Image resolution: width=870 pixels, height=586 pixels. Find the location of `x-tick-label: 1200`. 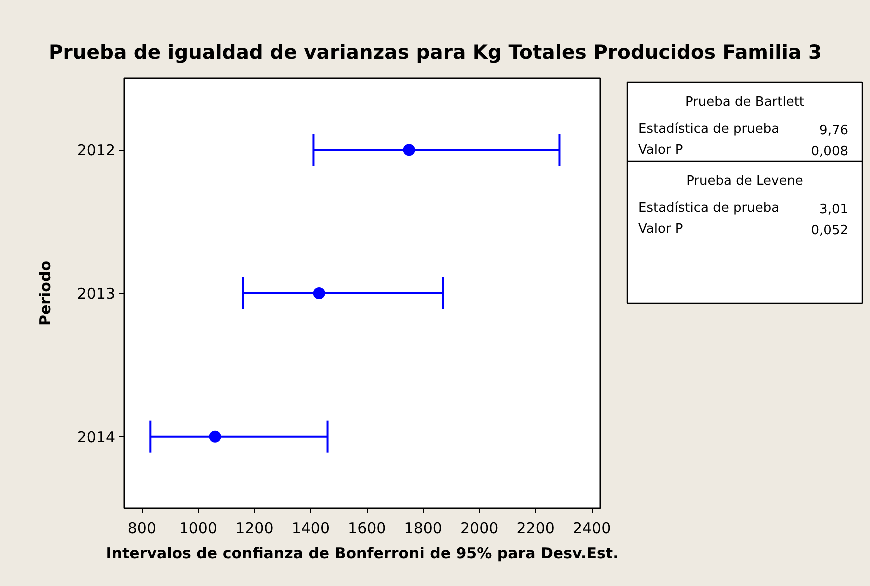

x-tick-label: 1200 is located at coordinates (255, 529).